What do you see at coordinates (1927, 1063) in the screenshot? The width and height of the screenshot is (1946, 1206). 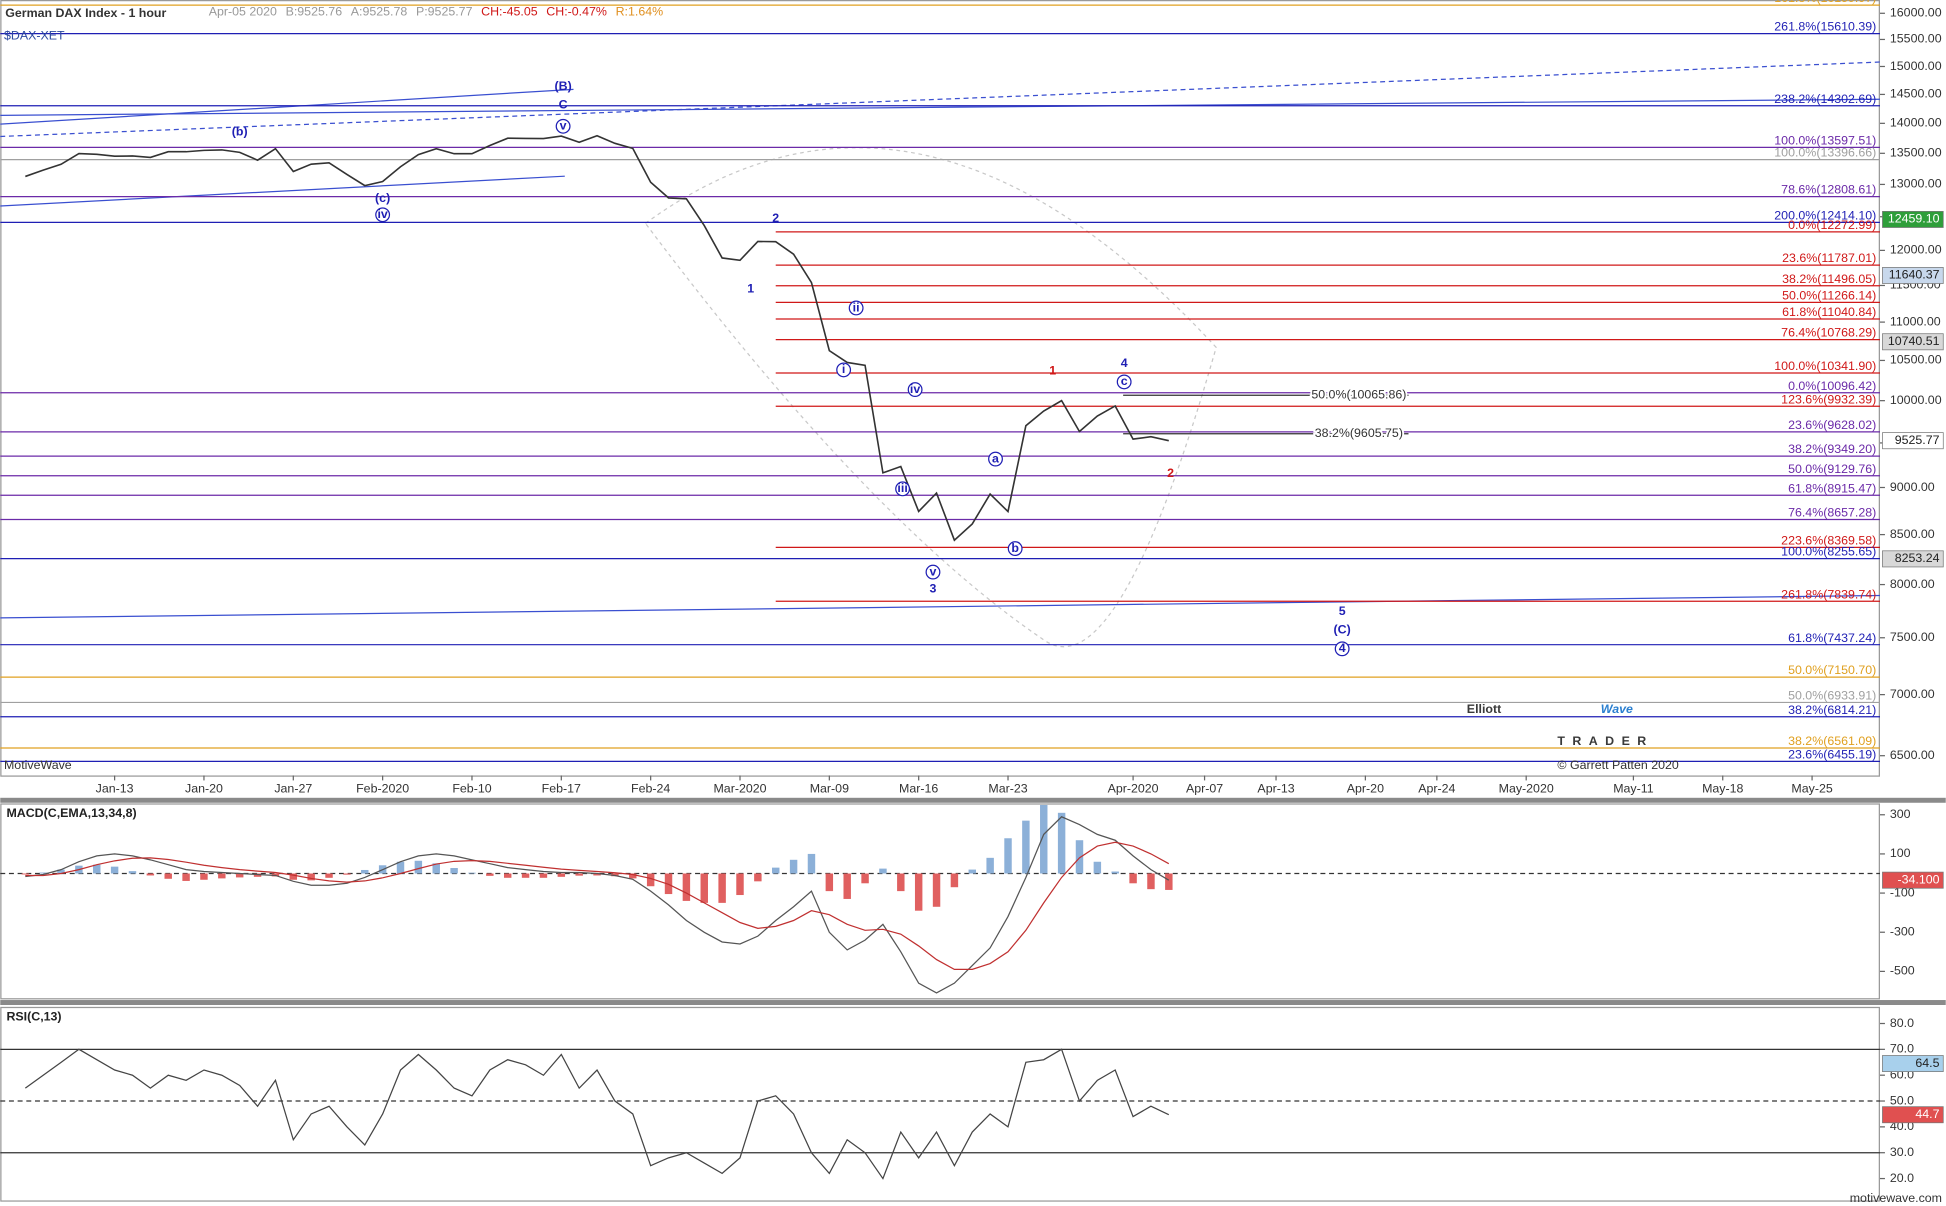 I see `price-tag-label: 64.5` at bounding box center [1927, 1063].